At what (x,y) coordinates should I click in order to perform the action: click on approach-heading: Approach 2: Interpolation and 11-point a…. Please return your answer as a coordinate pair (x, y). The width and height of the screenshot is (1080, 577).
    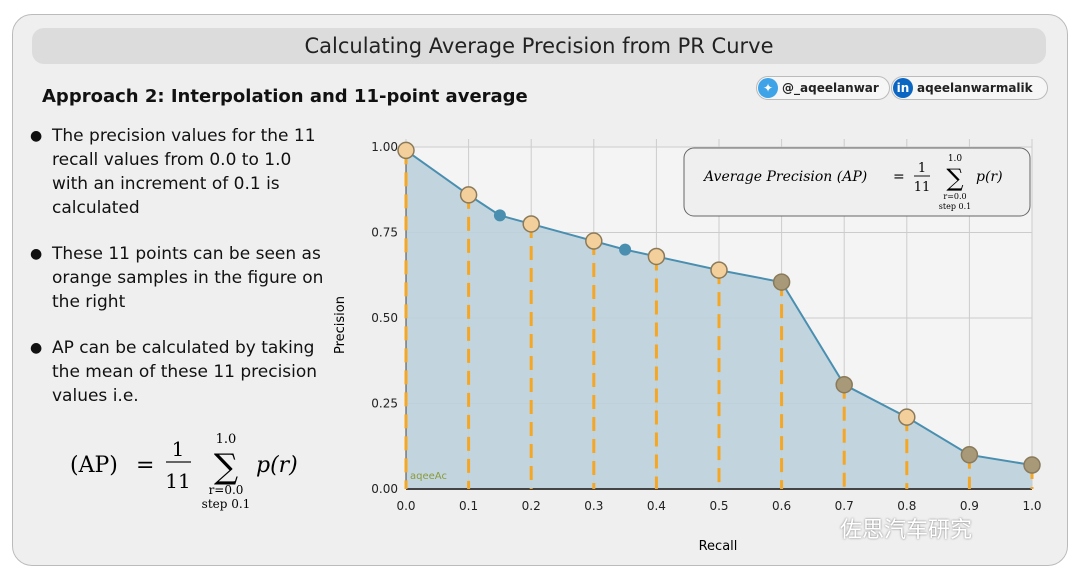
    Looking at the image, I should click on (285, 96).